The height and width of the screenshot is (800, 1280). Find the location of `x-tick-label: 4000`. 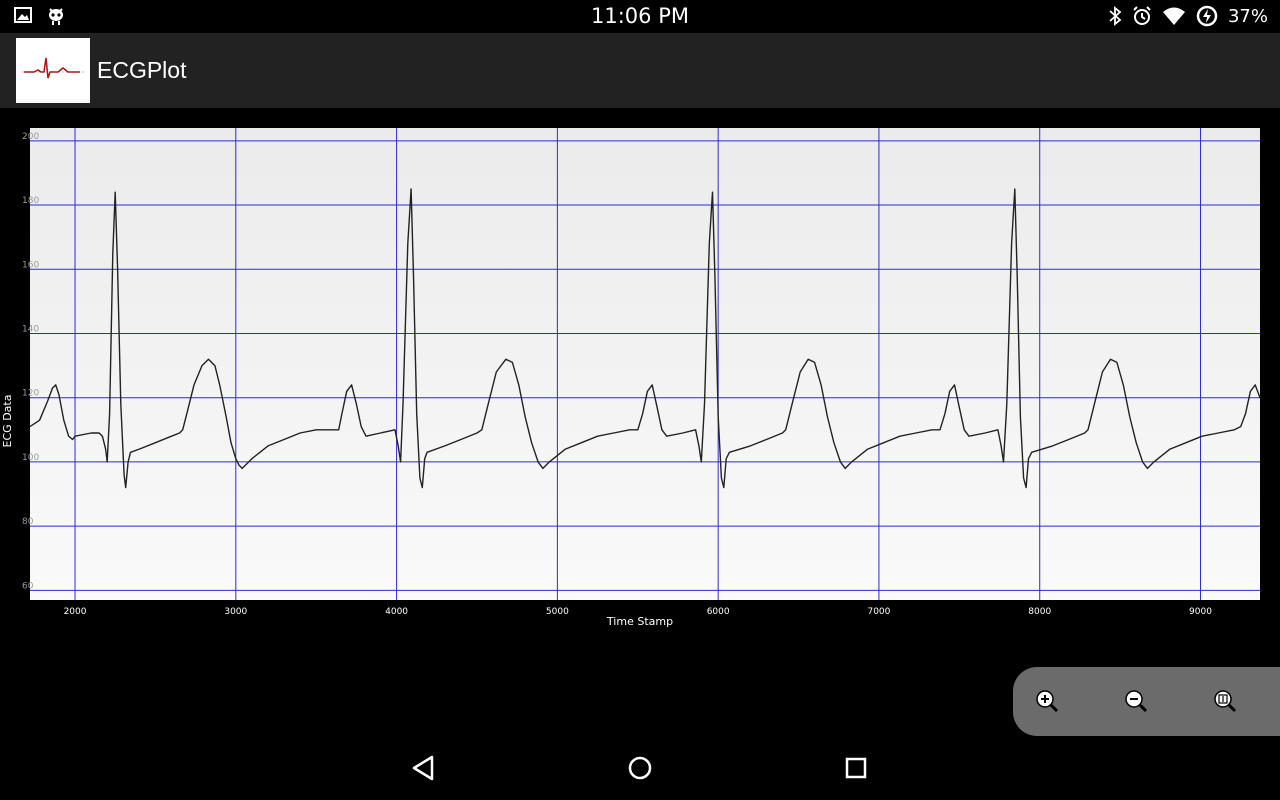

x-tick-label: 4000 is located at coordinates (396, 612).